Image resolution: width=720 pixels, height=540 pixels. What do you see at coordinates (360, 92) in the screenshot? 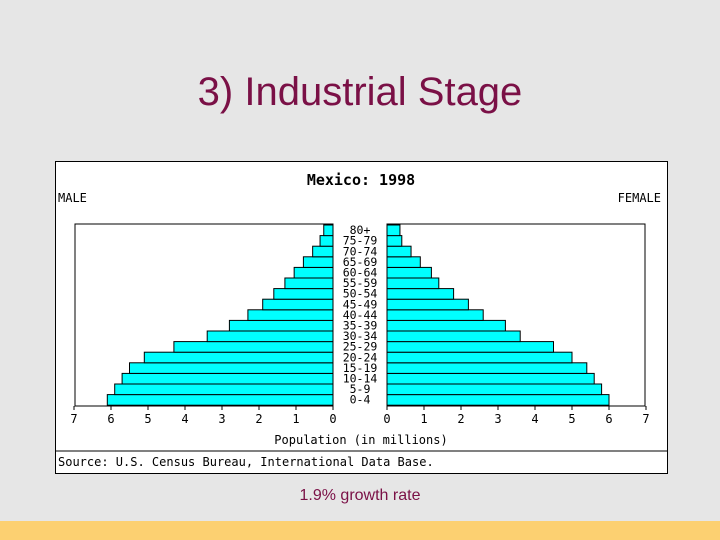
I see `slide-title: 3) Industrial Stage` at bounding box center [360, 92].